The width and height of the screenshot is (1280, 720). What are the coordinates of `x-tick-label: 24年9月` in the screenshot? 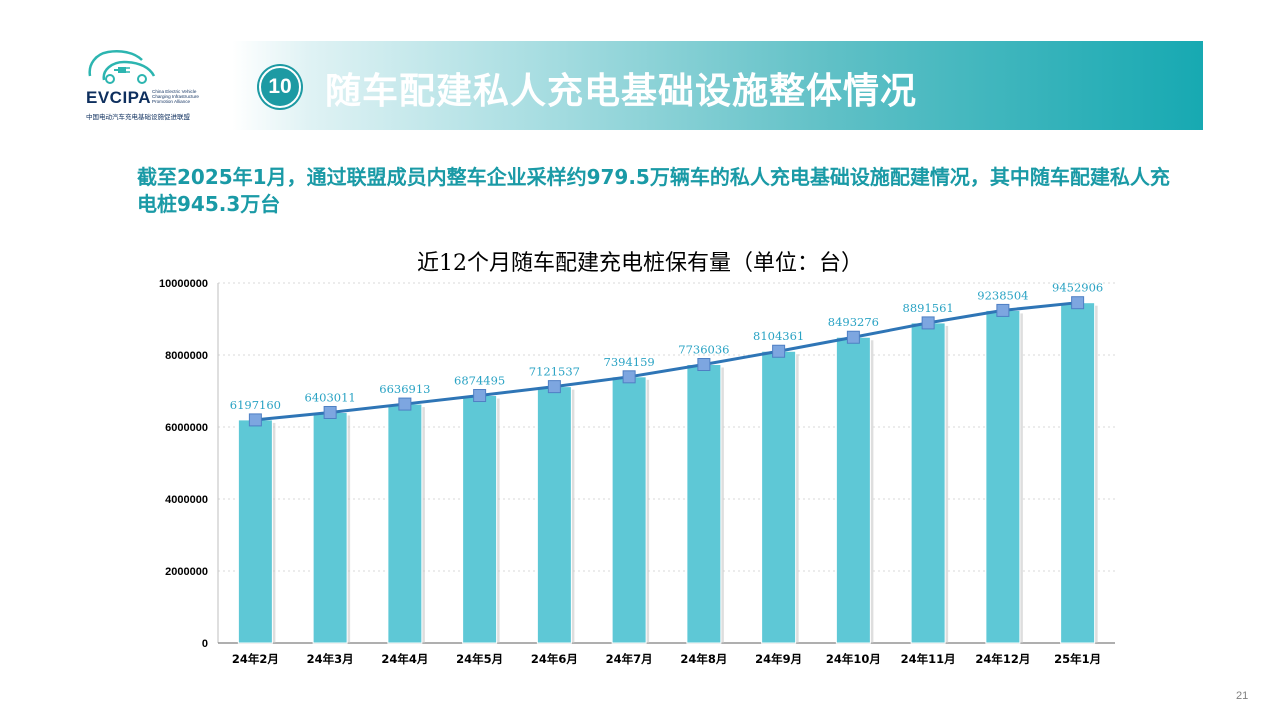 It's located at (778, 659).